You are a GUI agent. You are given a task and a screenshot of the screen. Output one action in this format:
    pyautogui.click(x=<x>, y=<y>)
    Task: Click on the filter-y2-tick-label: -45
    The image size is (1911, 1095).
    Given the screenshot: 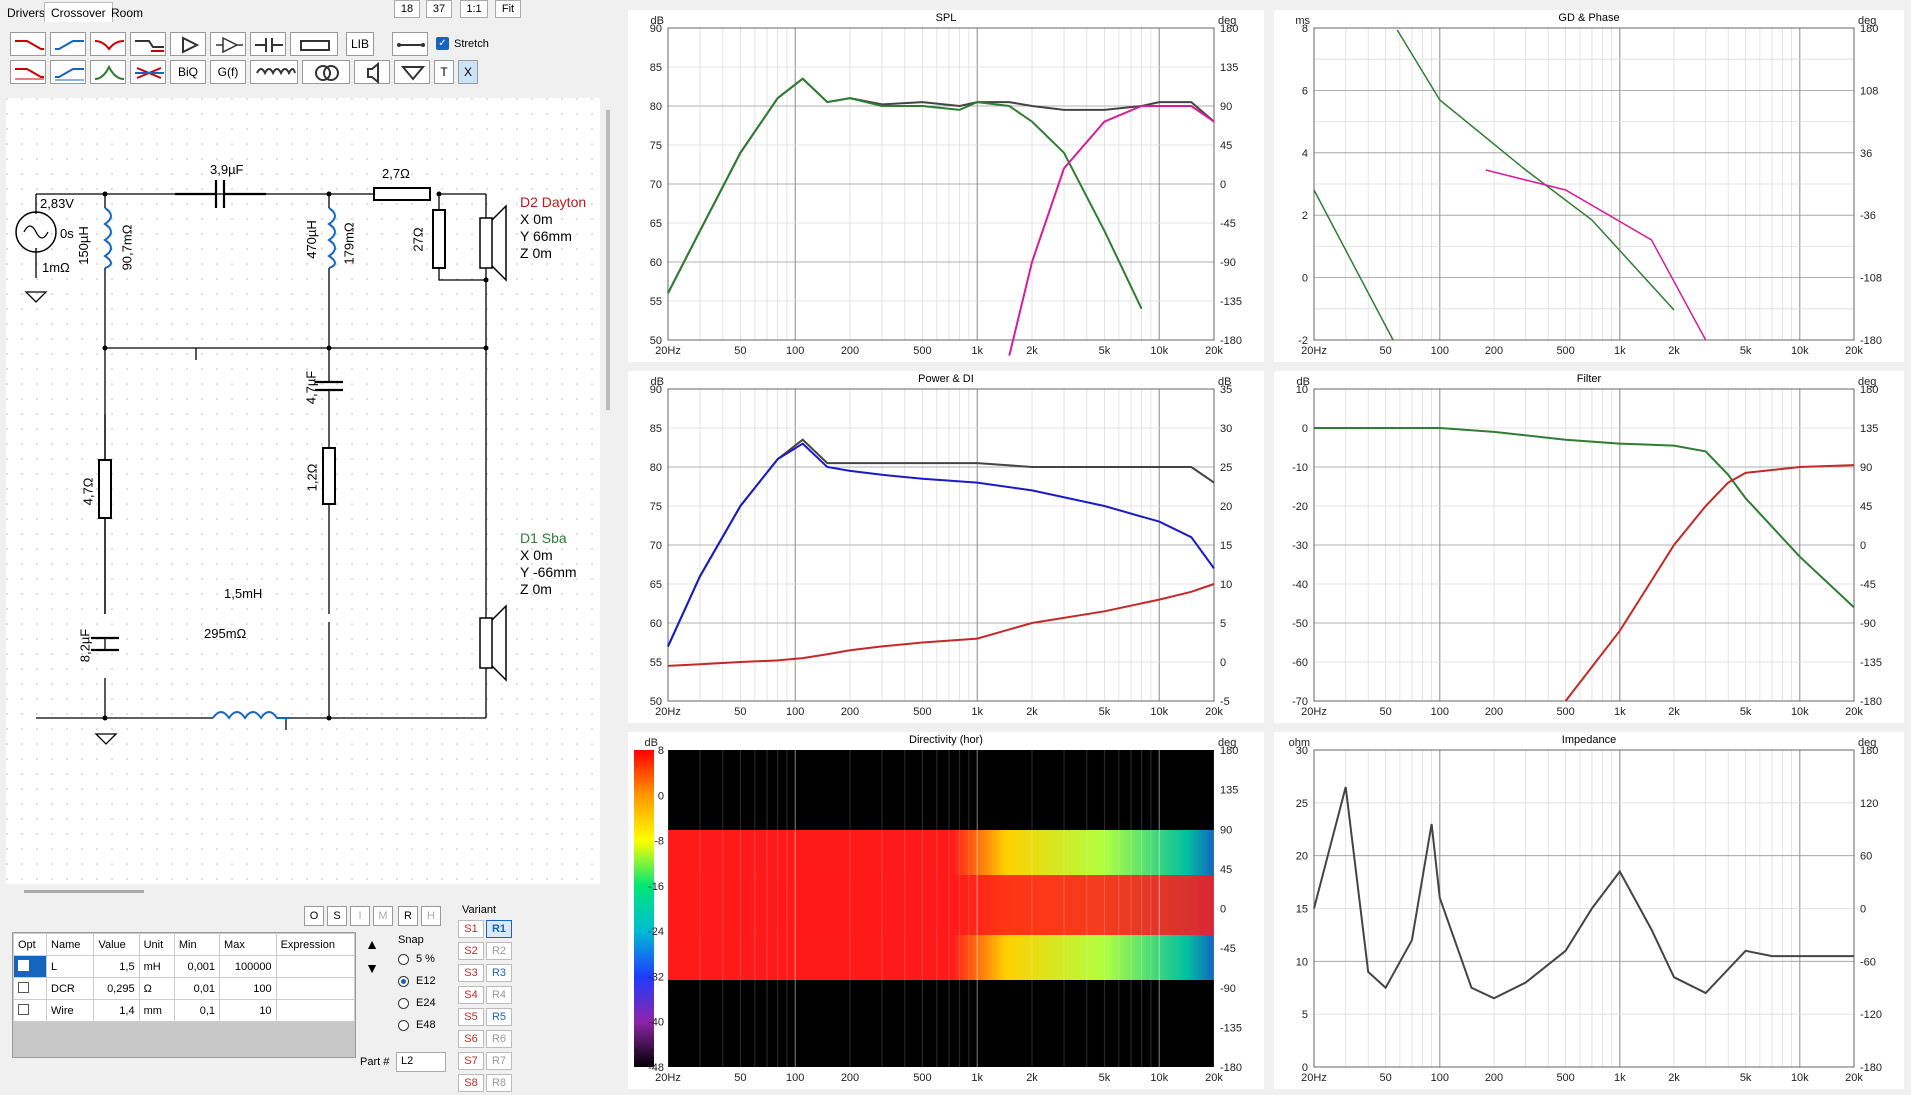 What is the action you would take?
    pyautogui.click(x=1868, y=585)
    